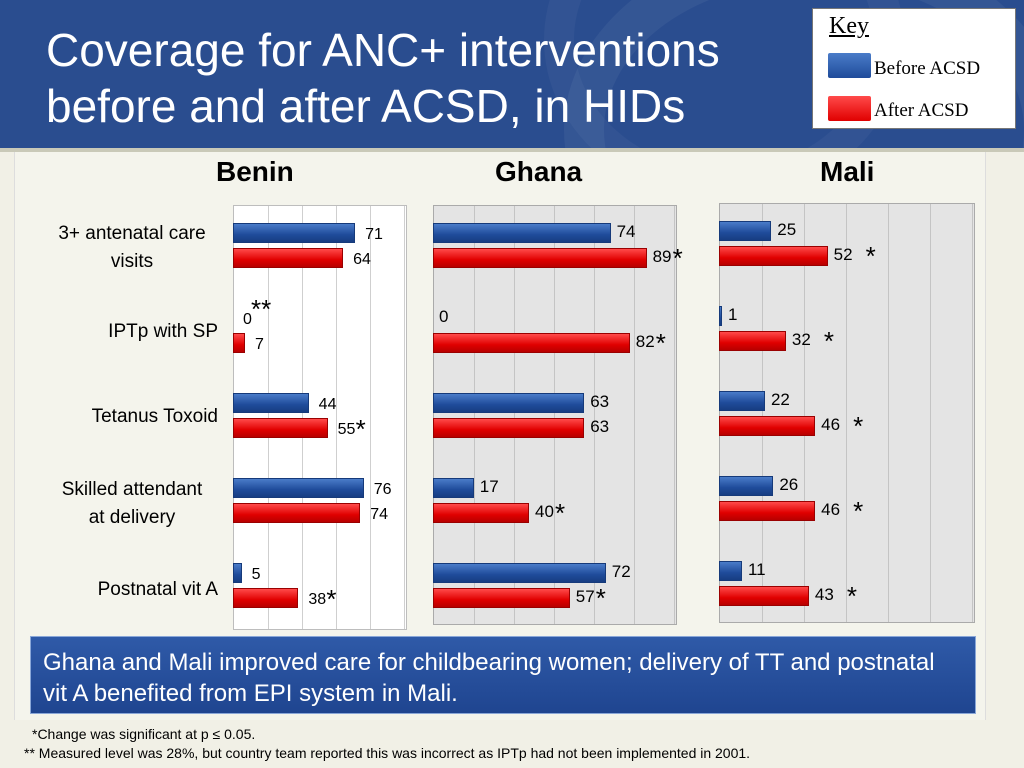 The height and width of the screenshot is (768, 1024). Describe the element at coordinates (247, 319) in the screenshot. I see `data-label: 0` at that location.